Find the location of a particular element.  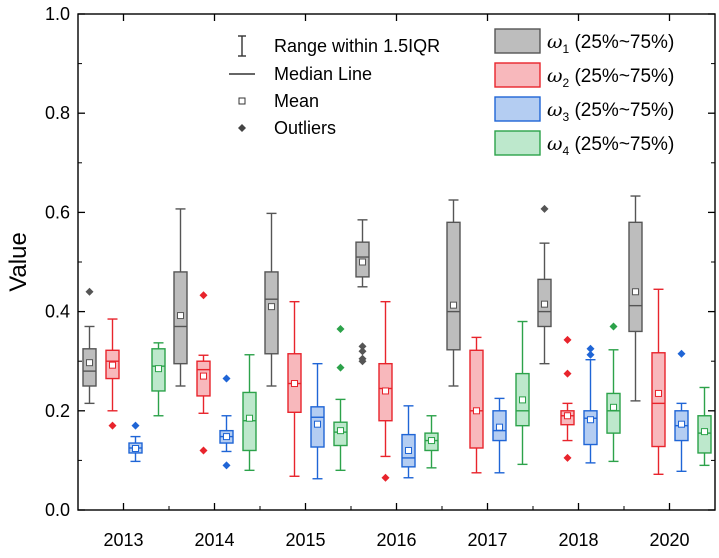

box-ω3-2013 is located at coordinates (135, 442).